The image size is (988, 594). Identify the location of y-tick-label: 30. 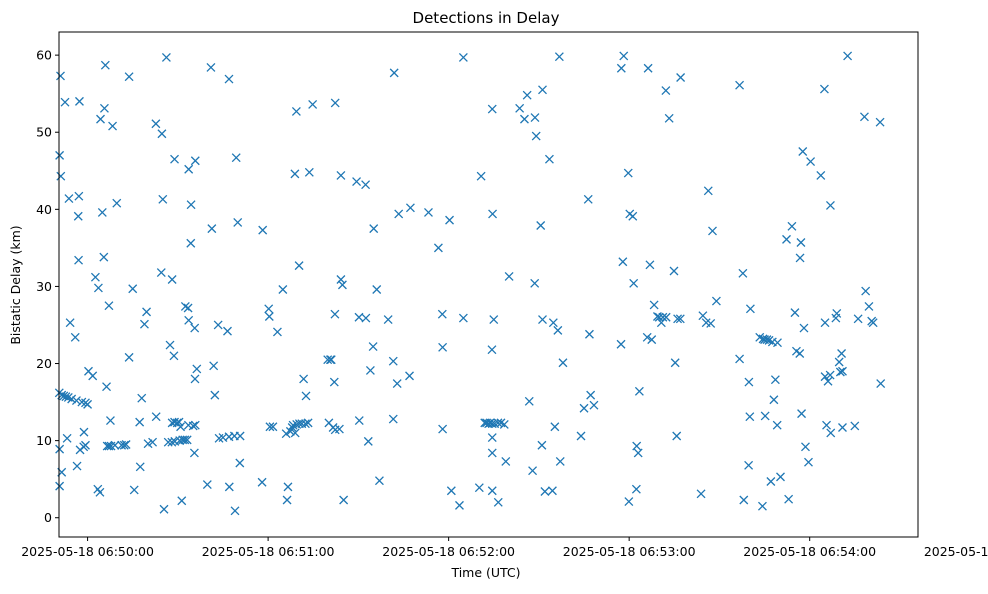
(44, 286).